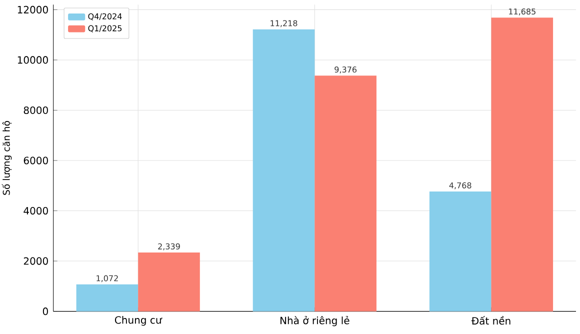 The image size is (580, 334). What do you see at coordinates (138, 321) in the screenshot?
I see `x-tick-label: Chung cư` at bounding box center [138, 321].